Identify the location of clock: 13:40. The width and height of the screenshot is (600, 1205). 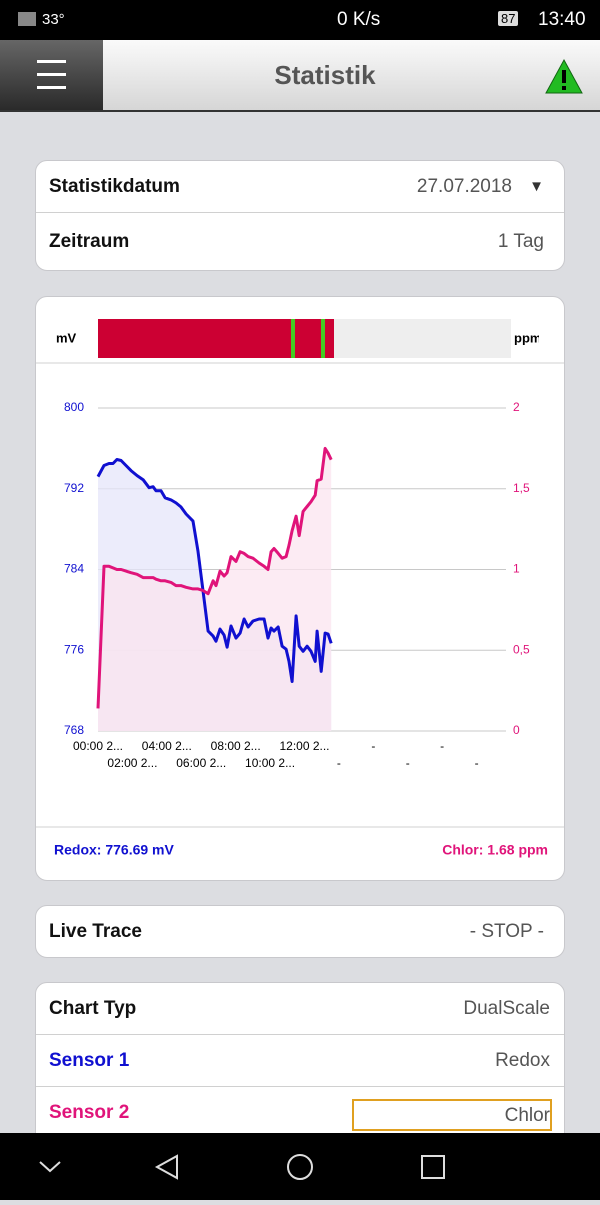
(562, 19).